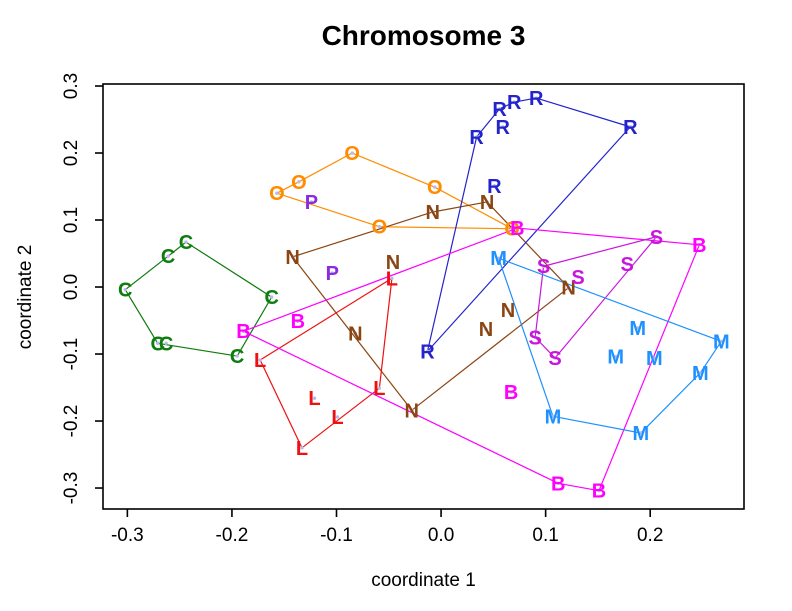  Describe the element at coordinates (25, 297) in the screenshot. I see `y-axis-label: coordinate 2` at that location.